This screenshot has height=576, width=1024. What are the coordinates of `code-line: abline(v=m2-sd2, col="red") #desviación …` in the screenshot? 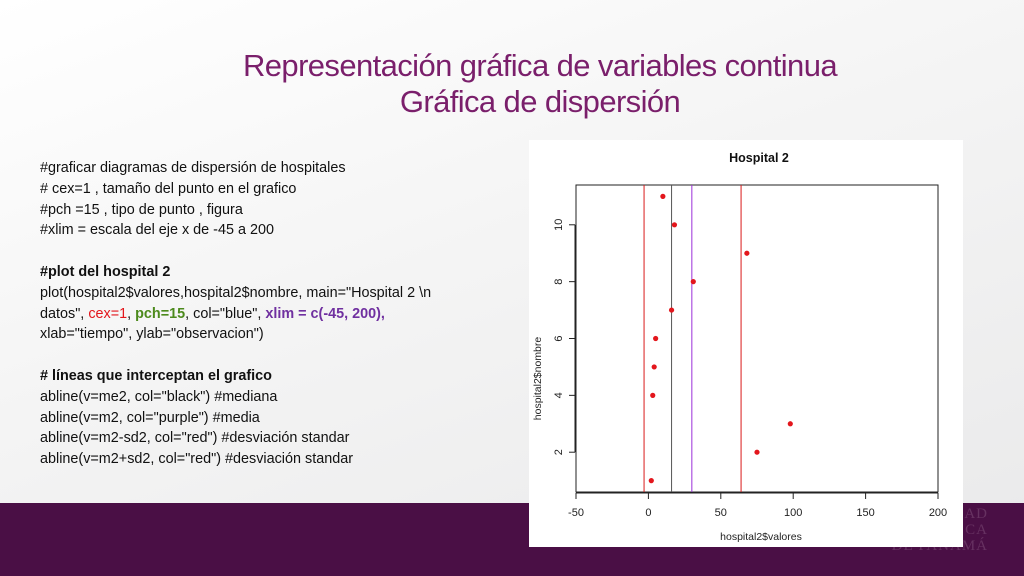 It's located at (195, 438).